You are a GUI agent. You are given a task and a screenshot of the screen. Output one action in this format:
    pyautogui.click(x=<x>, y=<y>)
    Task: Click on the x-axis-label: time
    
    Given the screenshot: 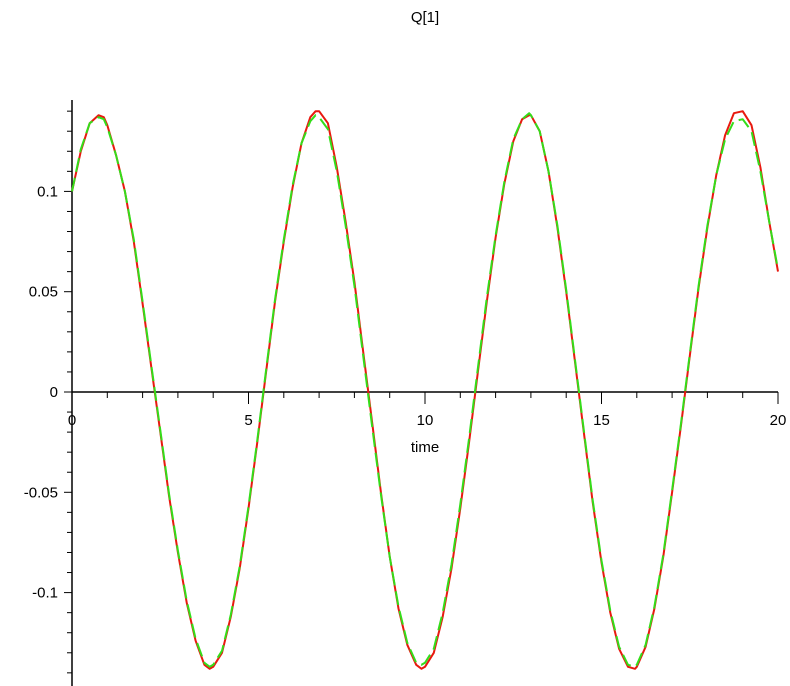 What is the action you would take?
    pyautogui.click(x=425, y=447)
    